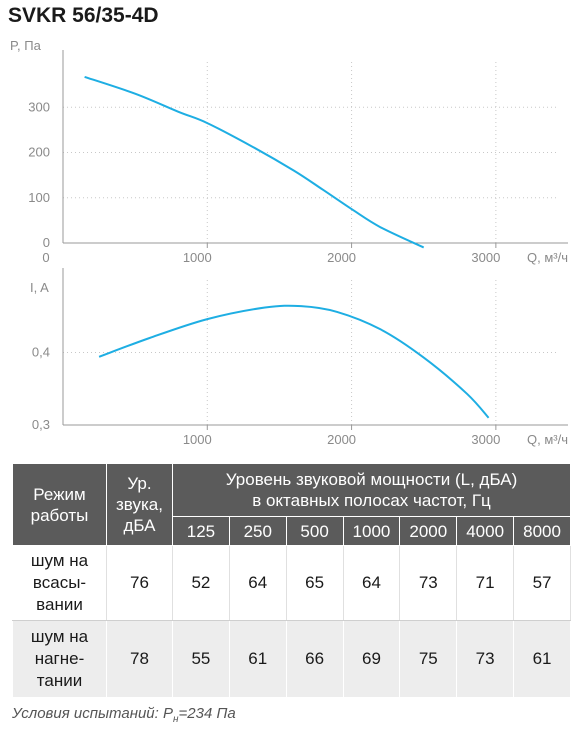 The height and width of the screenshot is (734, 577). Describe the element at coordinates (46, 242) in the screenshot. I see `y-tick-label: 0` at that location.